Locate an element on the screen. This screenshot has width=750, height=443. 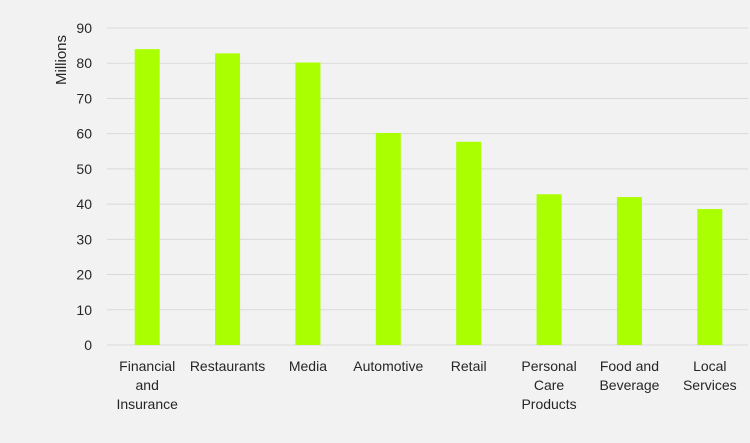
x-tick-label-line: and is located at coordinates (147, 385).